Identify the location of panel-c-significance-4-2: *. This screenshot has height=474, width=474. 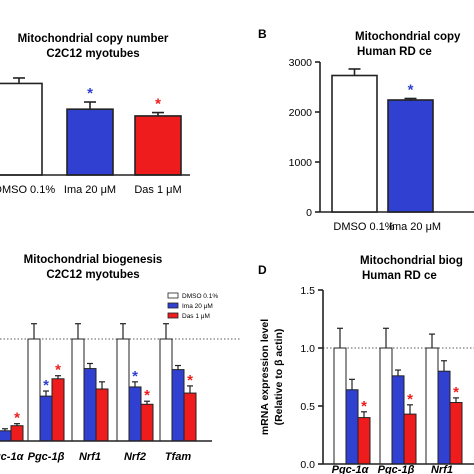
(190, 380).